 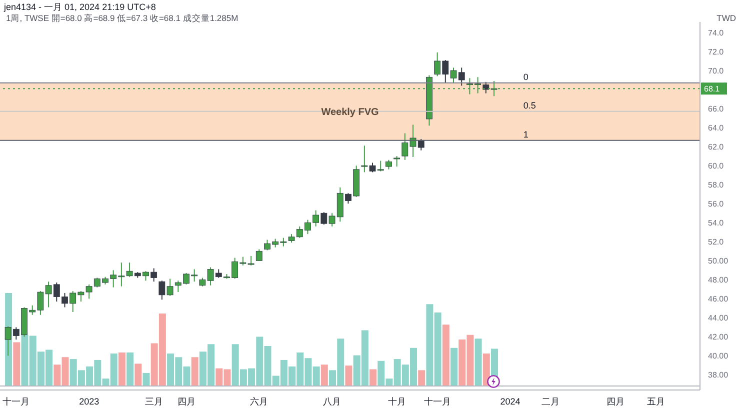 What do you see at coordinates (525, 77) in the screenshot?
I see `annotation: 0` at bounding box center [525, 77].